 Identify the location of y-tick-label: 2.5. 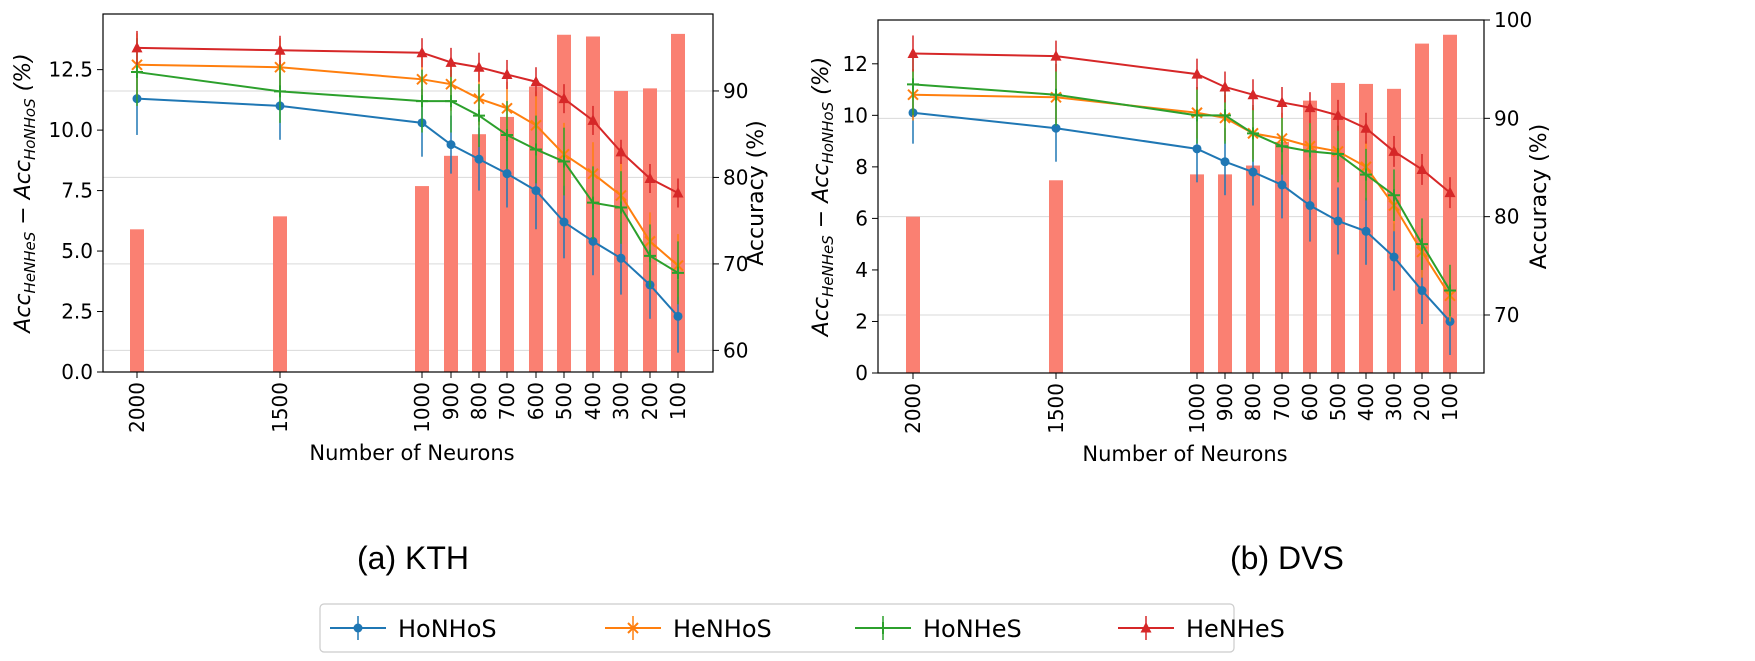
(77, 312).